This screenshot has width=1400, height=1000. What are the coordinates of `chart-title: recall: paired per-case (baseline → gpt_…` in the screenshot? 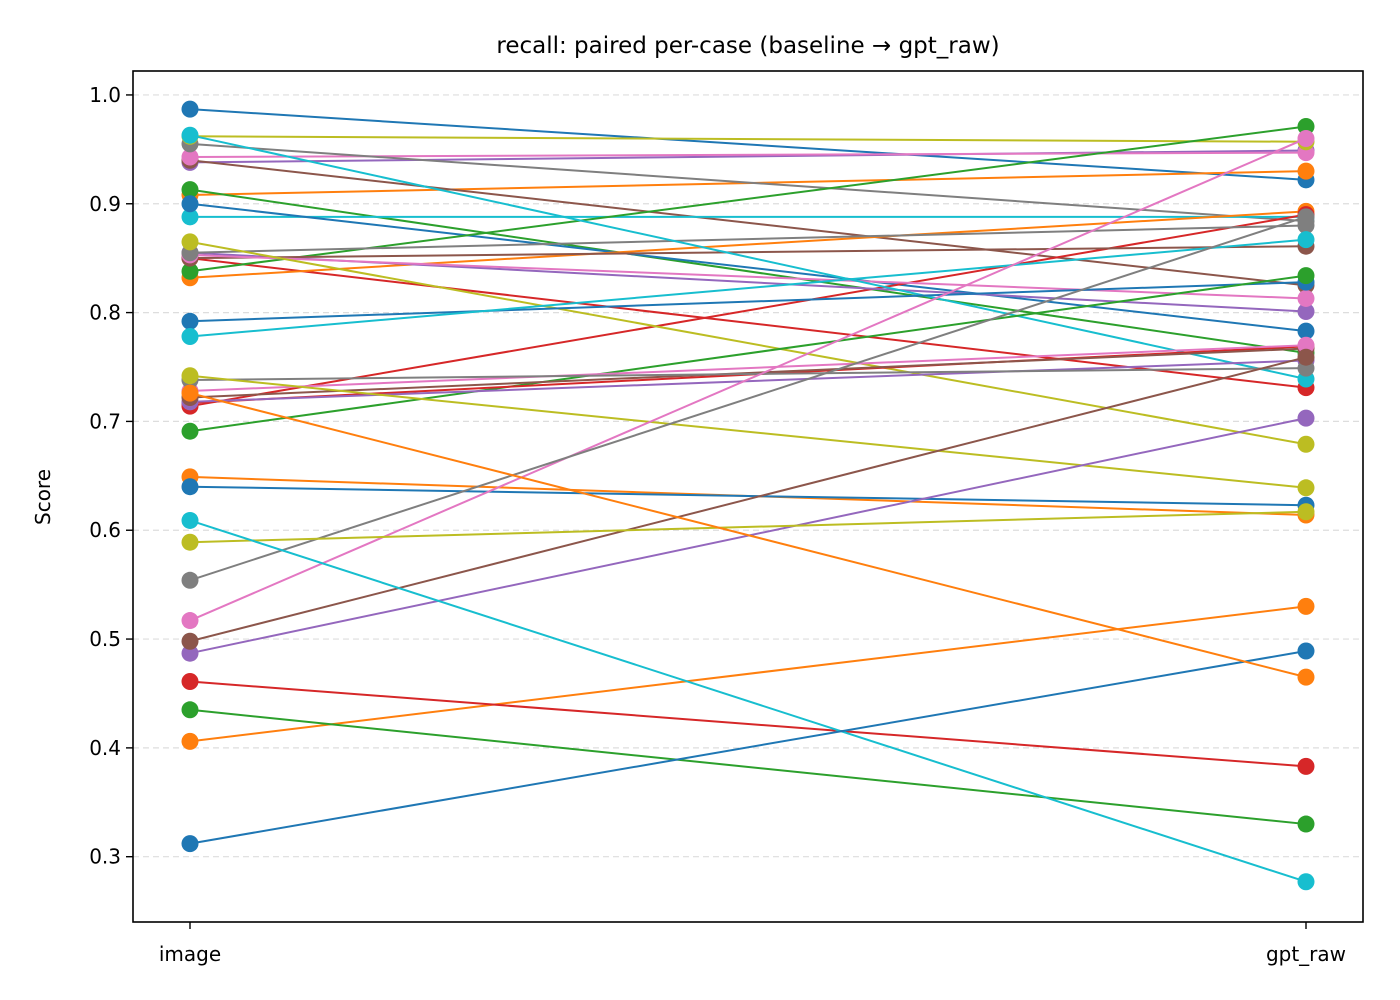 It's located at (747, 46).